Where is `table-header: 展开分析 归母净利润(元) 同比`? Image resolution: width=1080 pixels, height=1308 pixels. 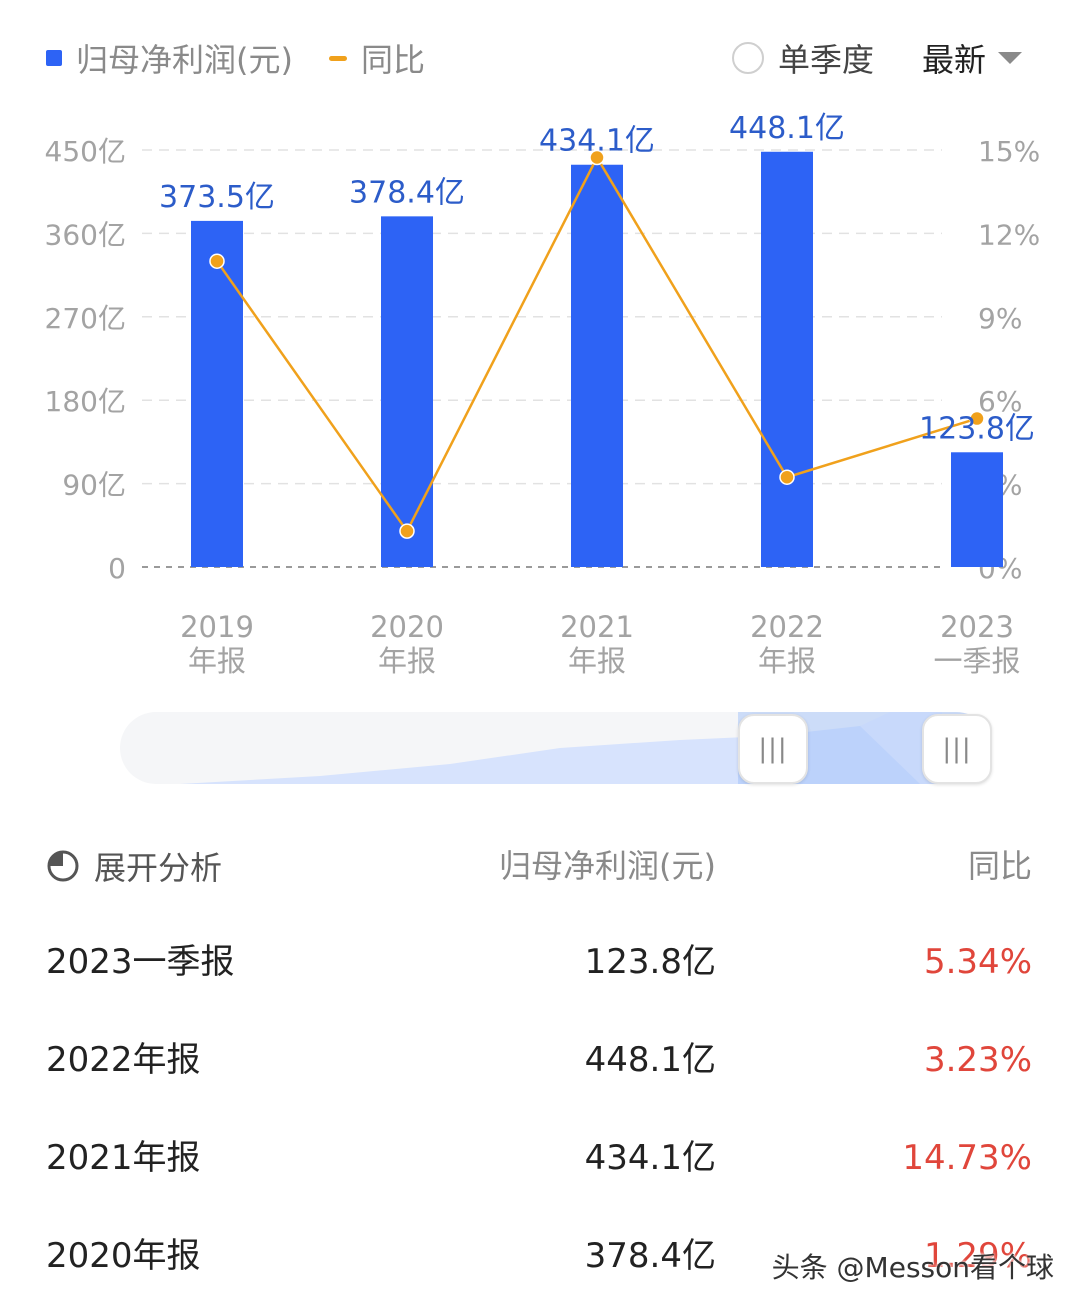
table-header: 展开分析 归母净利润(元) 同比 is located at coordinates (539, 866).